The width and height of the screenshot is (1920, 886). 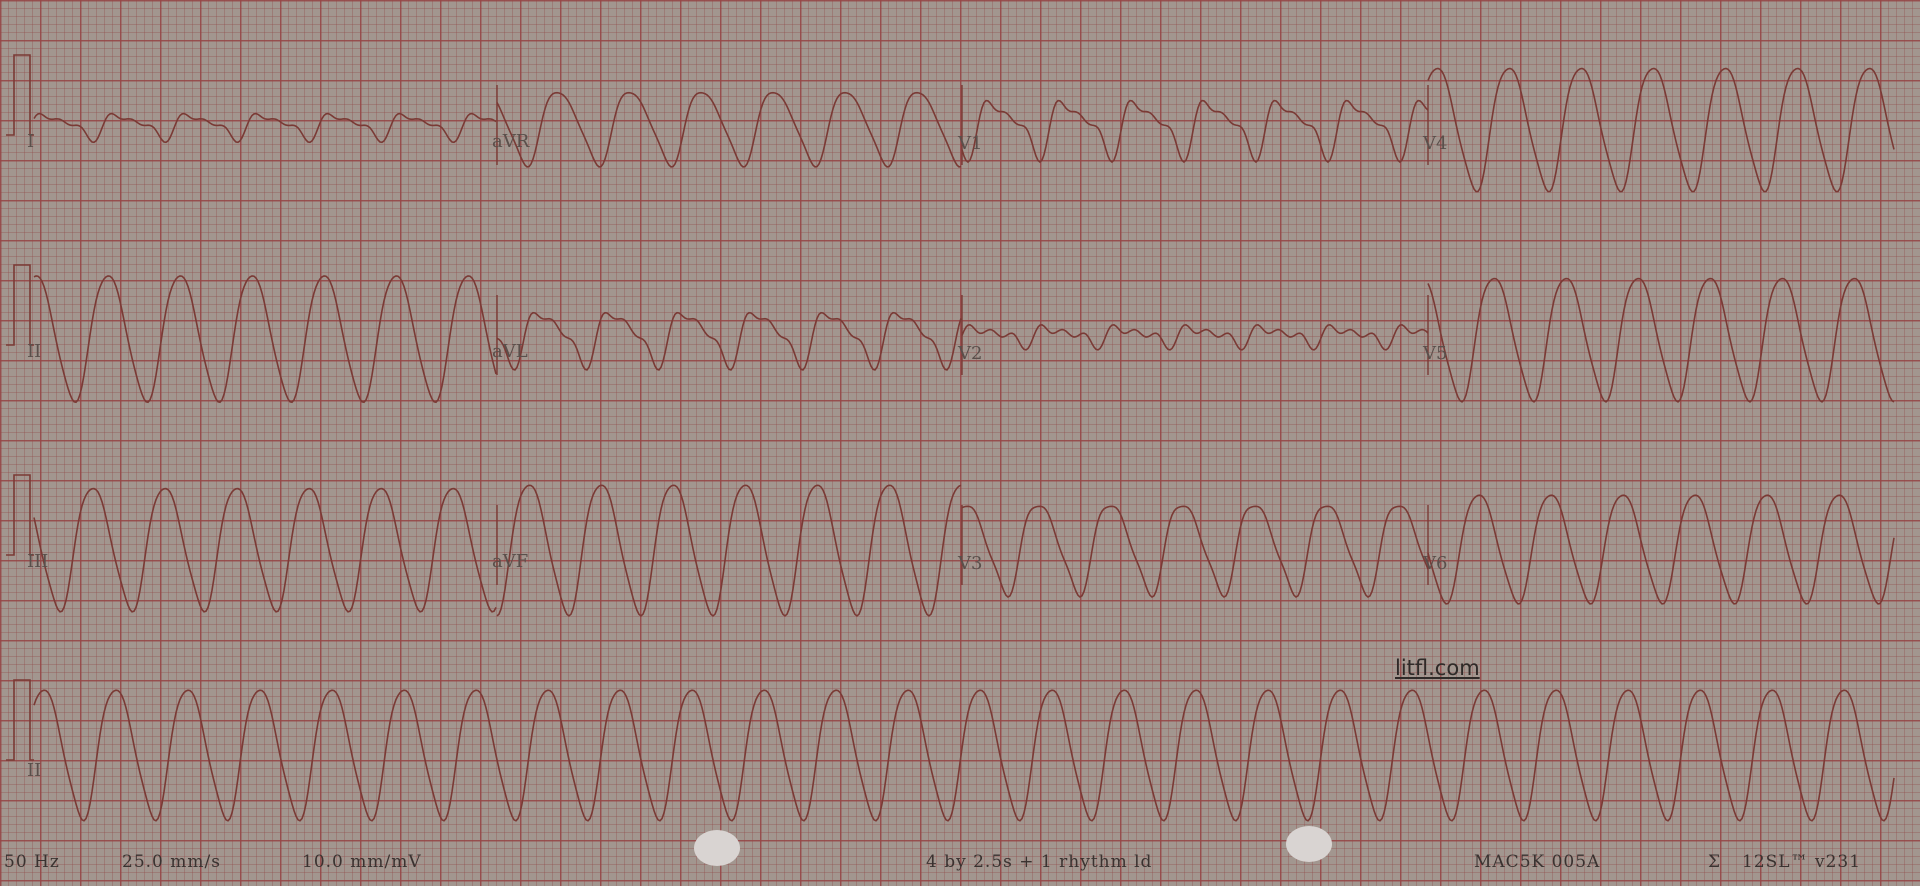 What do you see at coordinates (265, 128) in the screenshot?
I see `trace-lead-i` at bounding box center [265, 128].